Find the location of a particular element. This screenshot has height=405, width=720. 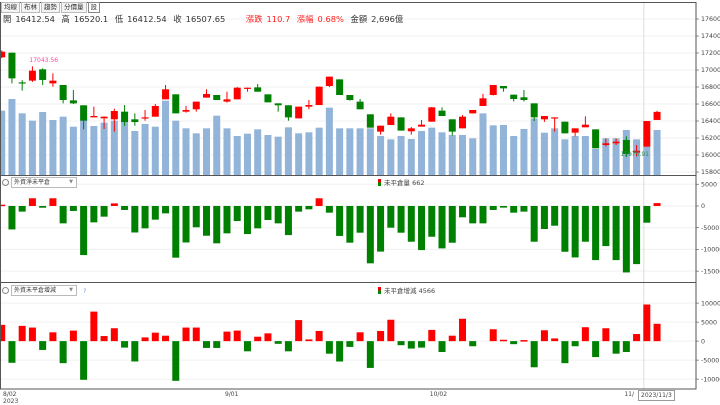

tab-trend: 趨勢 is located at coordinates (50, 7).